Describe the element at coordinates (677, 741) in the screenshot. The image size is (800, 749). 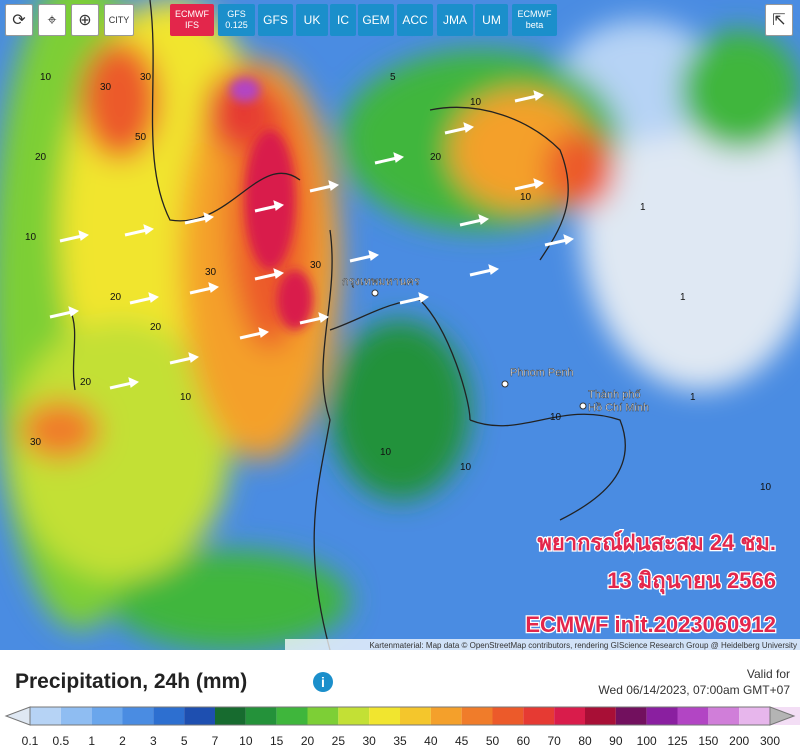
I see `scale-label: 125` at that location.